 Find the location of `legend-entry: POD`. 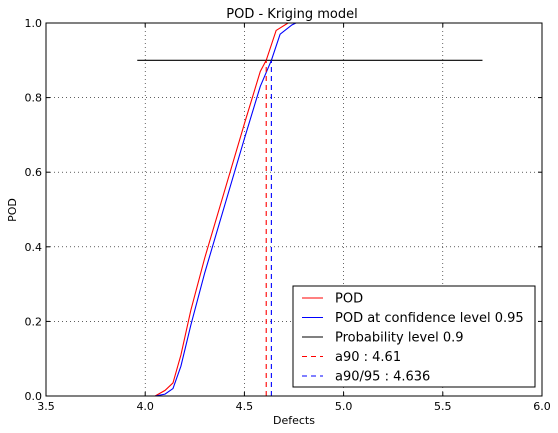

legend-entry: POD is located at coordinates (349, 299).